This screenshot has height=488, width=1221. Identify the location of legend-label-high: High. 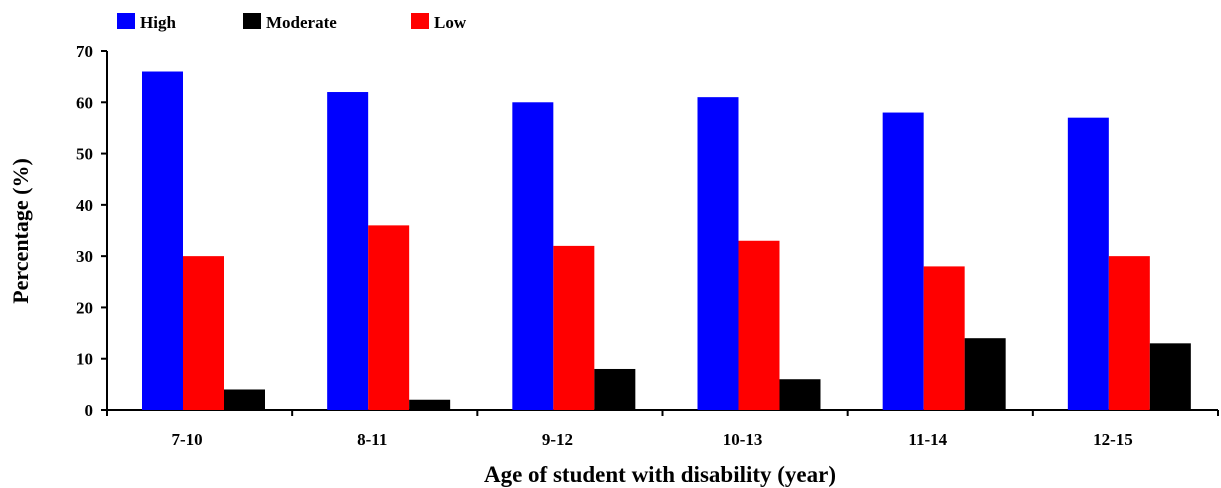
(158, 22).